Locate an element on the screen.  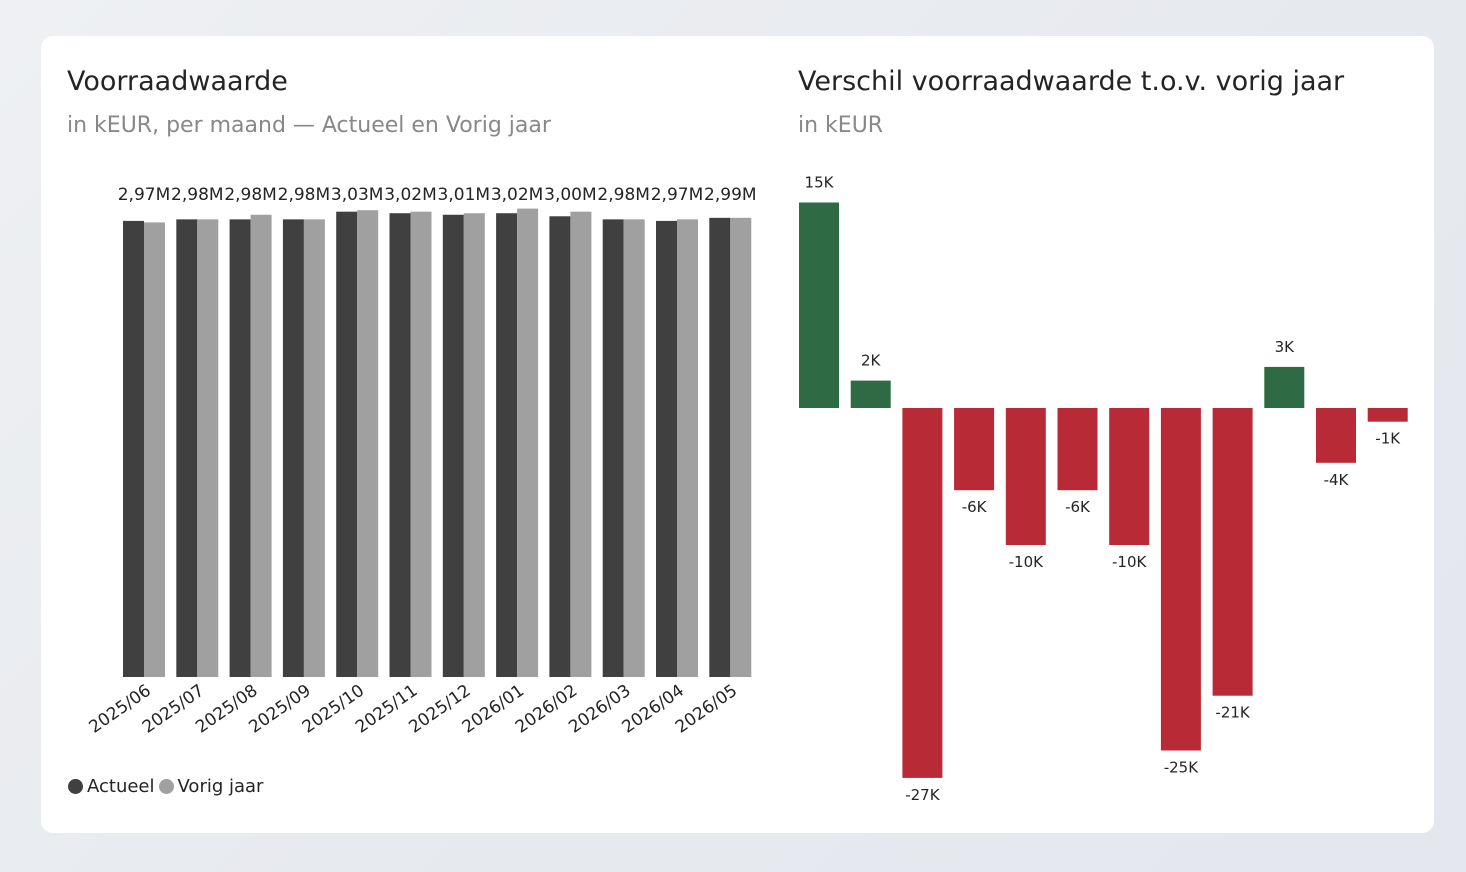
legend-dot-prior-year-icon is located at coordinates (166, 786).